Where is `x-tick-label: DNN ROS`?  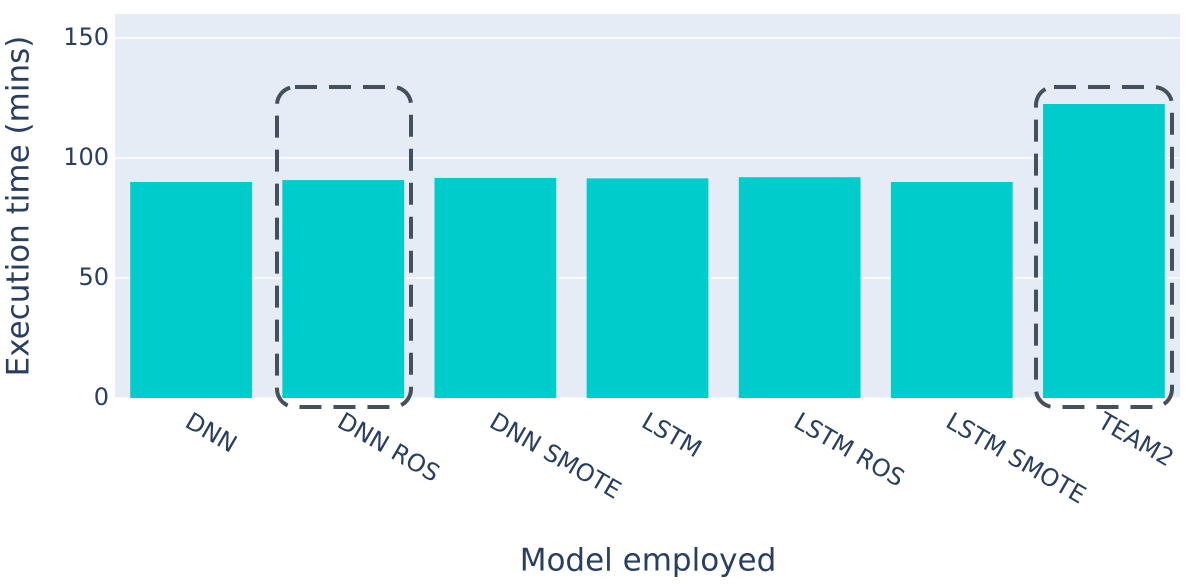
x-tick-label: DNN ROS is located at coordinates (389, 447).